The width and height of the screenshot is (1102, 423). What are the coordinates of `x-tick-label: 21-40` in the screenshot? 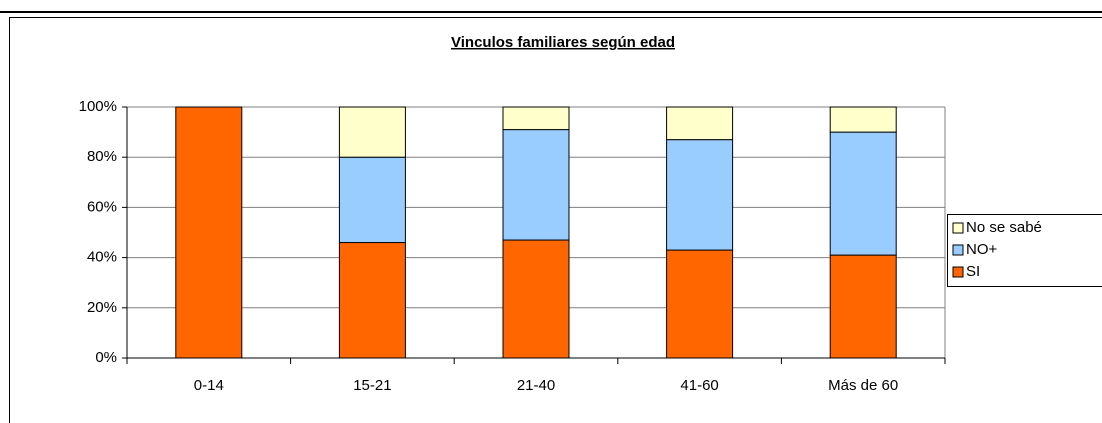 It's located at (536, 385).